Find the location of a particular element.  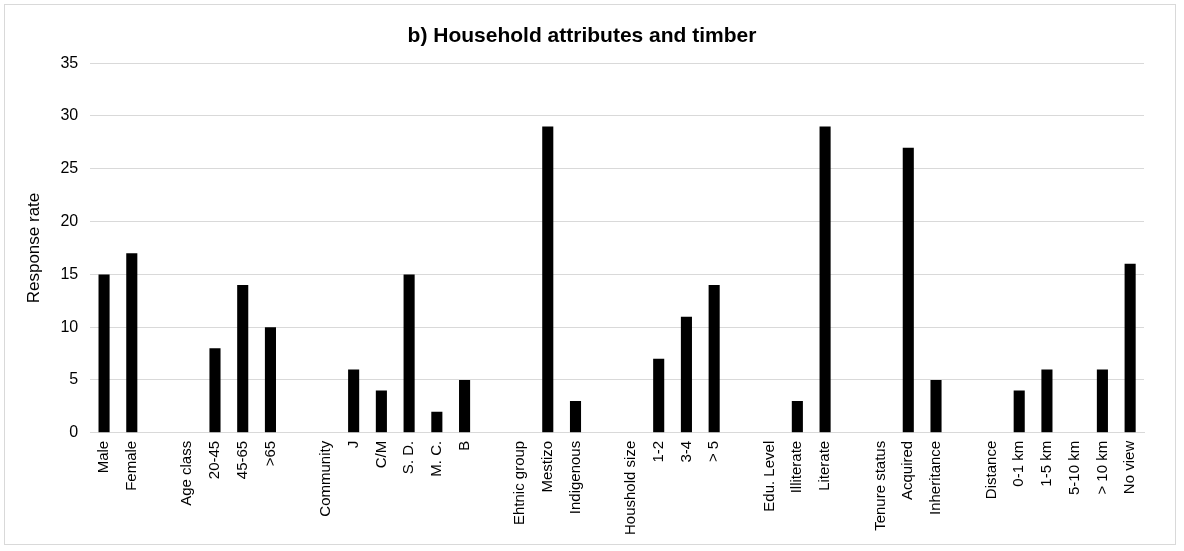

x-tick-label: S. D. is located at coordinates (408, 457).